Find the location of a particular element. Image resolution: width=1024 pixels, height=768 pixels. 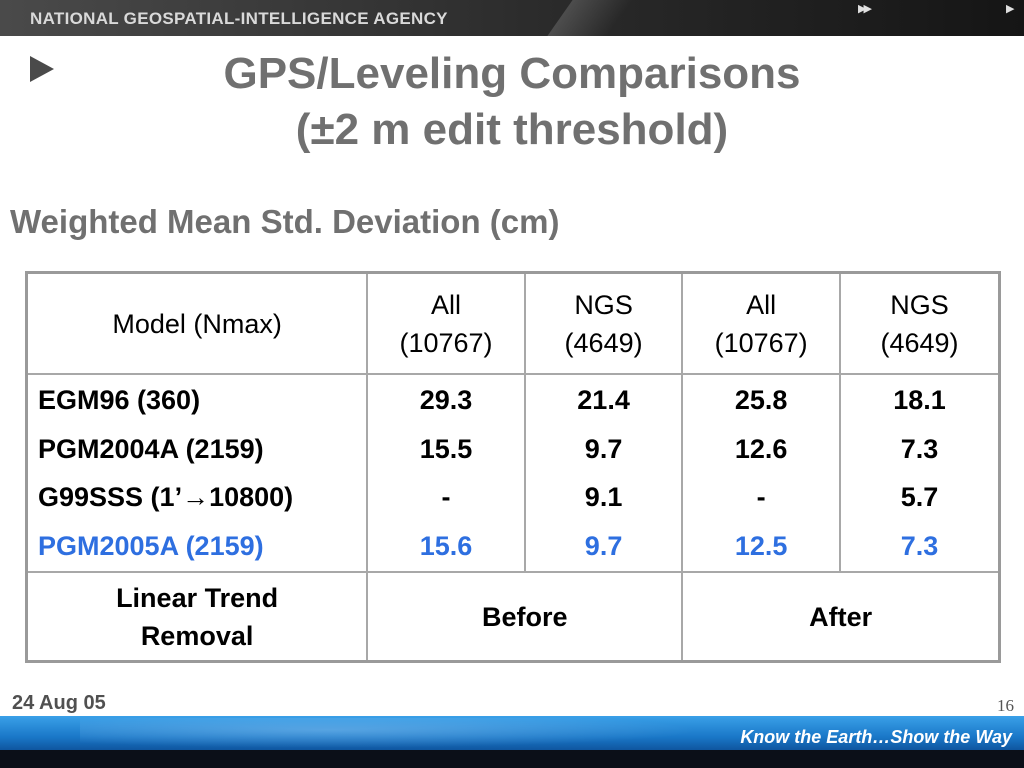

header-col-3-label: All is located at coordinates (761, 304).